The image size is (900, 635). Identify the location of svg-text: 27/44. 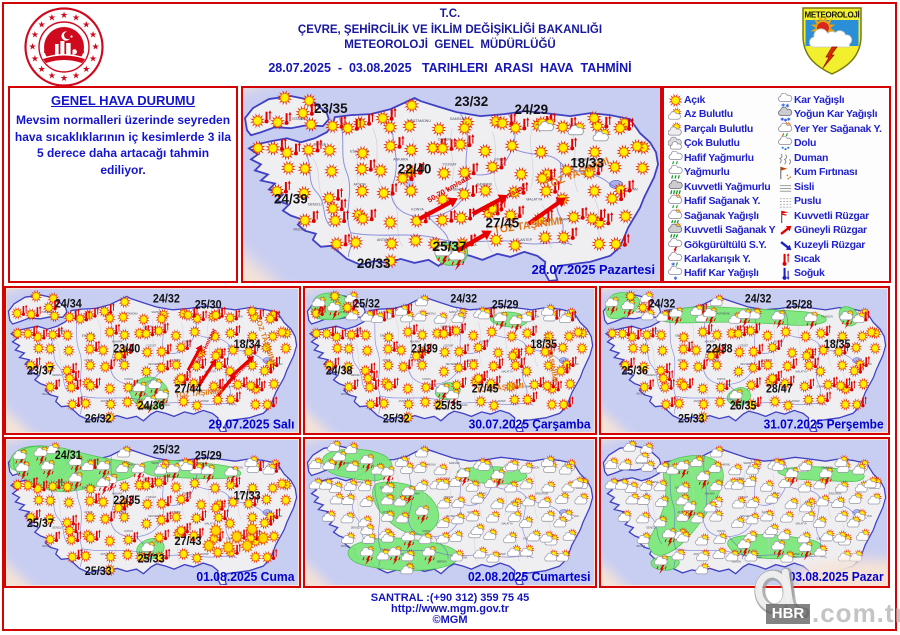
(189, 389).